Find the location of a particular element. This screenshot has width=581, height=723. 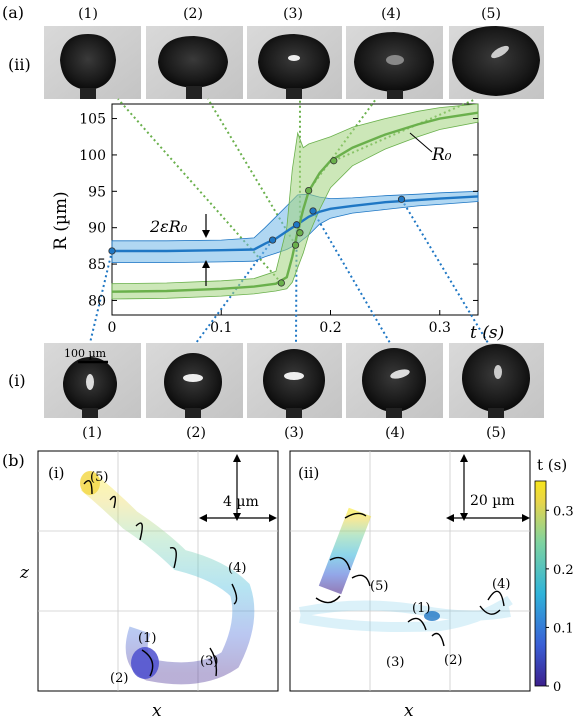

left-point-4: (4) is located at coordinates (237, 568).